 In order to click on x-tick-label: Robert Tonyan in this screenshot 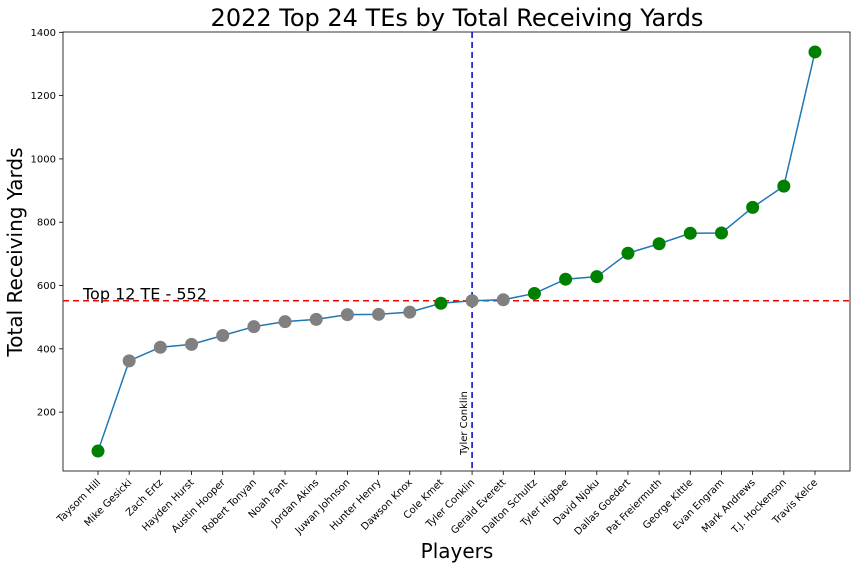, I will do `click(230, 506)`.